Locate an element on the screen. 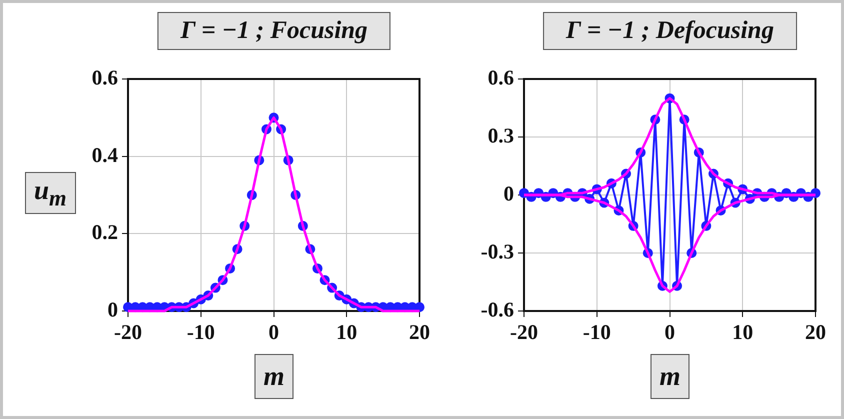 This screenshot has height=419, width=844. chart-title: Γ = −1 ; Defocusing is located at coordinates (670, 31).